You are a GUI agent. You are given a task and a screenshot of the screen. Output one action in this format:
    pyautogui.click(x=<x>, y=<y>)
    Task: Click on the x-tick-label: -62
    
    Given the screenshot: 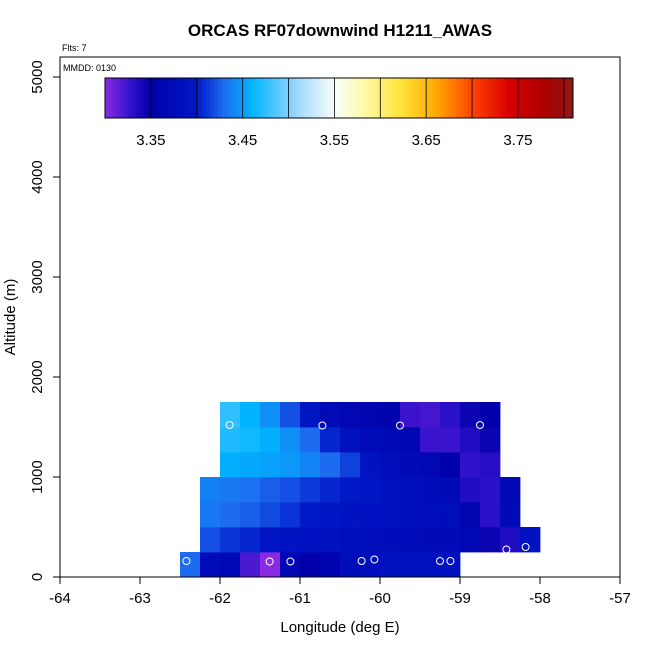 What is the action you would take?
    pyautogui.click(x=220, y=598)
    